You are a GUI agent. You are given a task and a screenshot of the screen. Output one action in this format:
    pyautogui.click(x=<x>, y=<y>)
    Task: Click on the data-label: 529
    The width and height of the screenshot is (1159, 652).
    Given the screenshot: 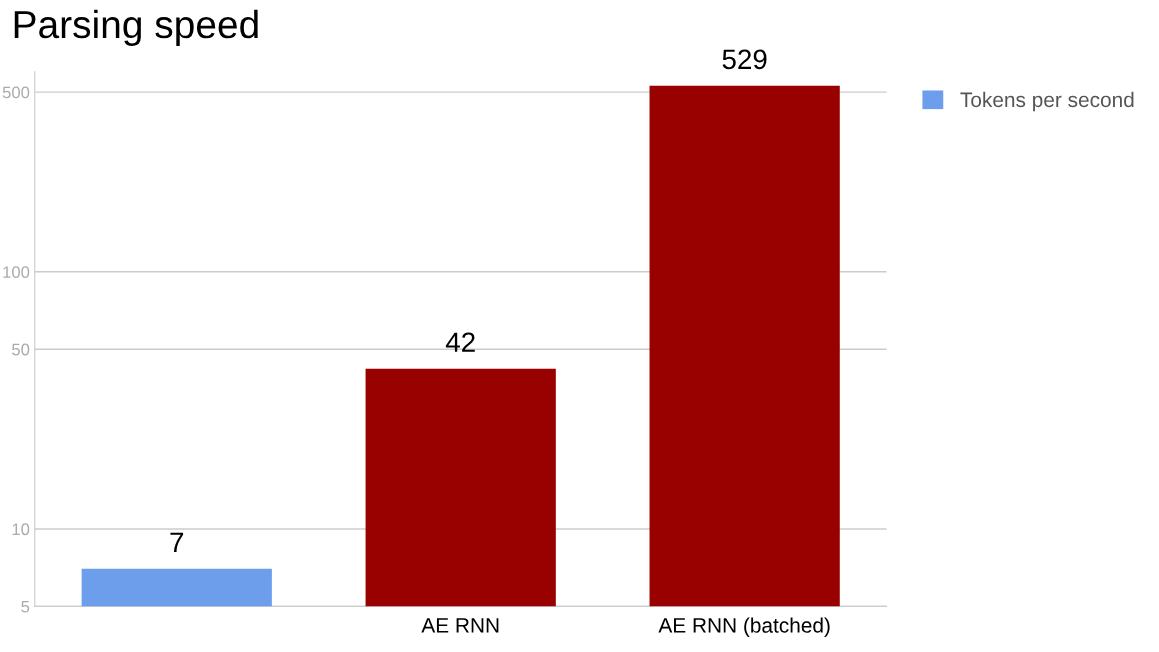 What is the action you would take?
    pyautogui.click(x=744, y=59)
    